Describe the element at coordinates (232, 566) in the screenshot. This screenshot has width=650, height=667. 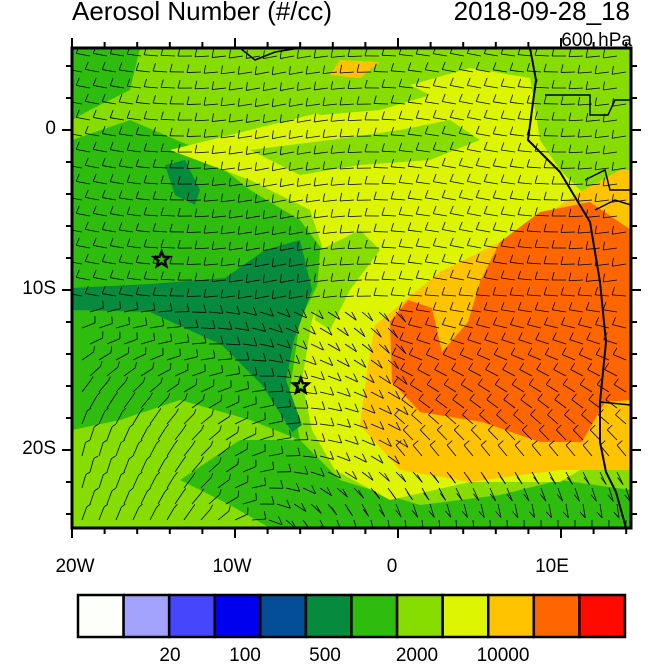
I see `lon-label: 10W` at that location.